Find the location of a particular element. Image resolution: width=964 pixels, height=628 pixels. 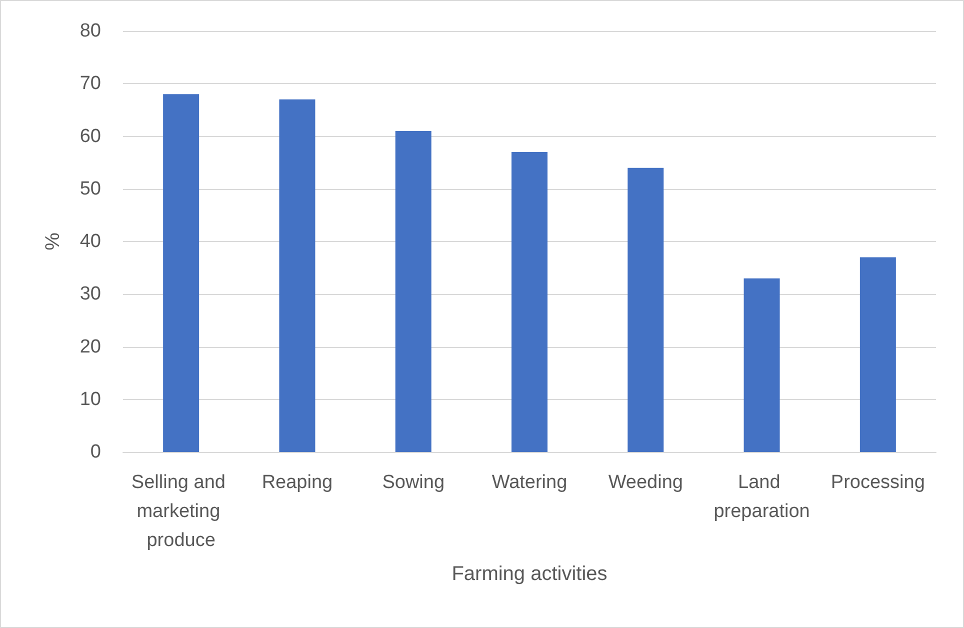

y-axis-title: % is located at coordinates (53, 241).